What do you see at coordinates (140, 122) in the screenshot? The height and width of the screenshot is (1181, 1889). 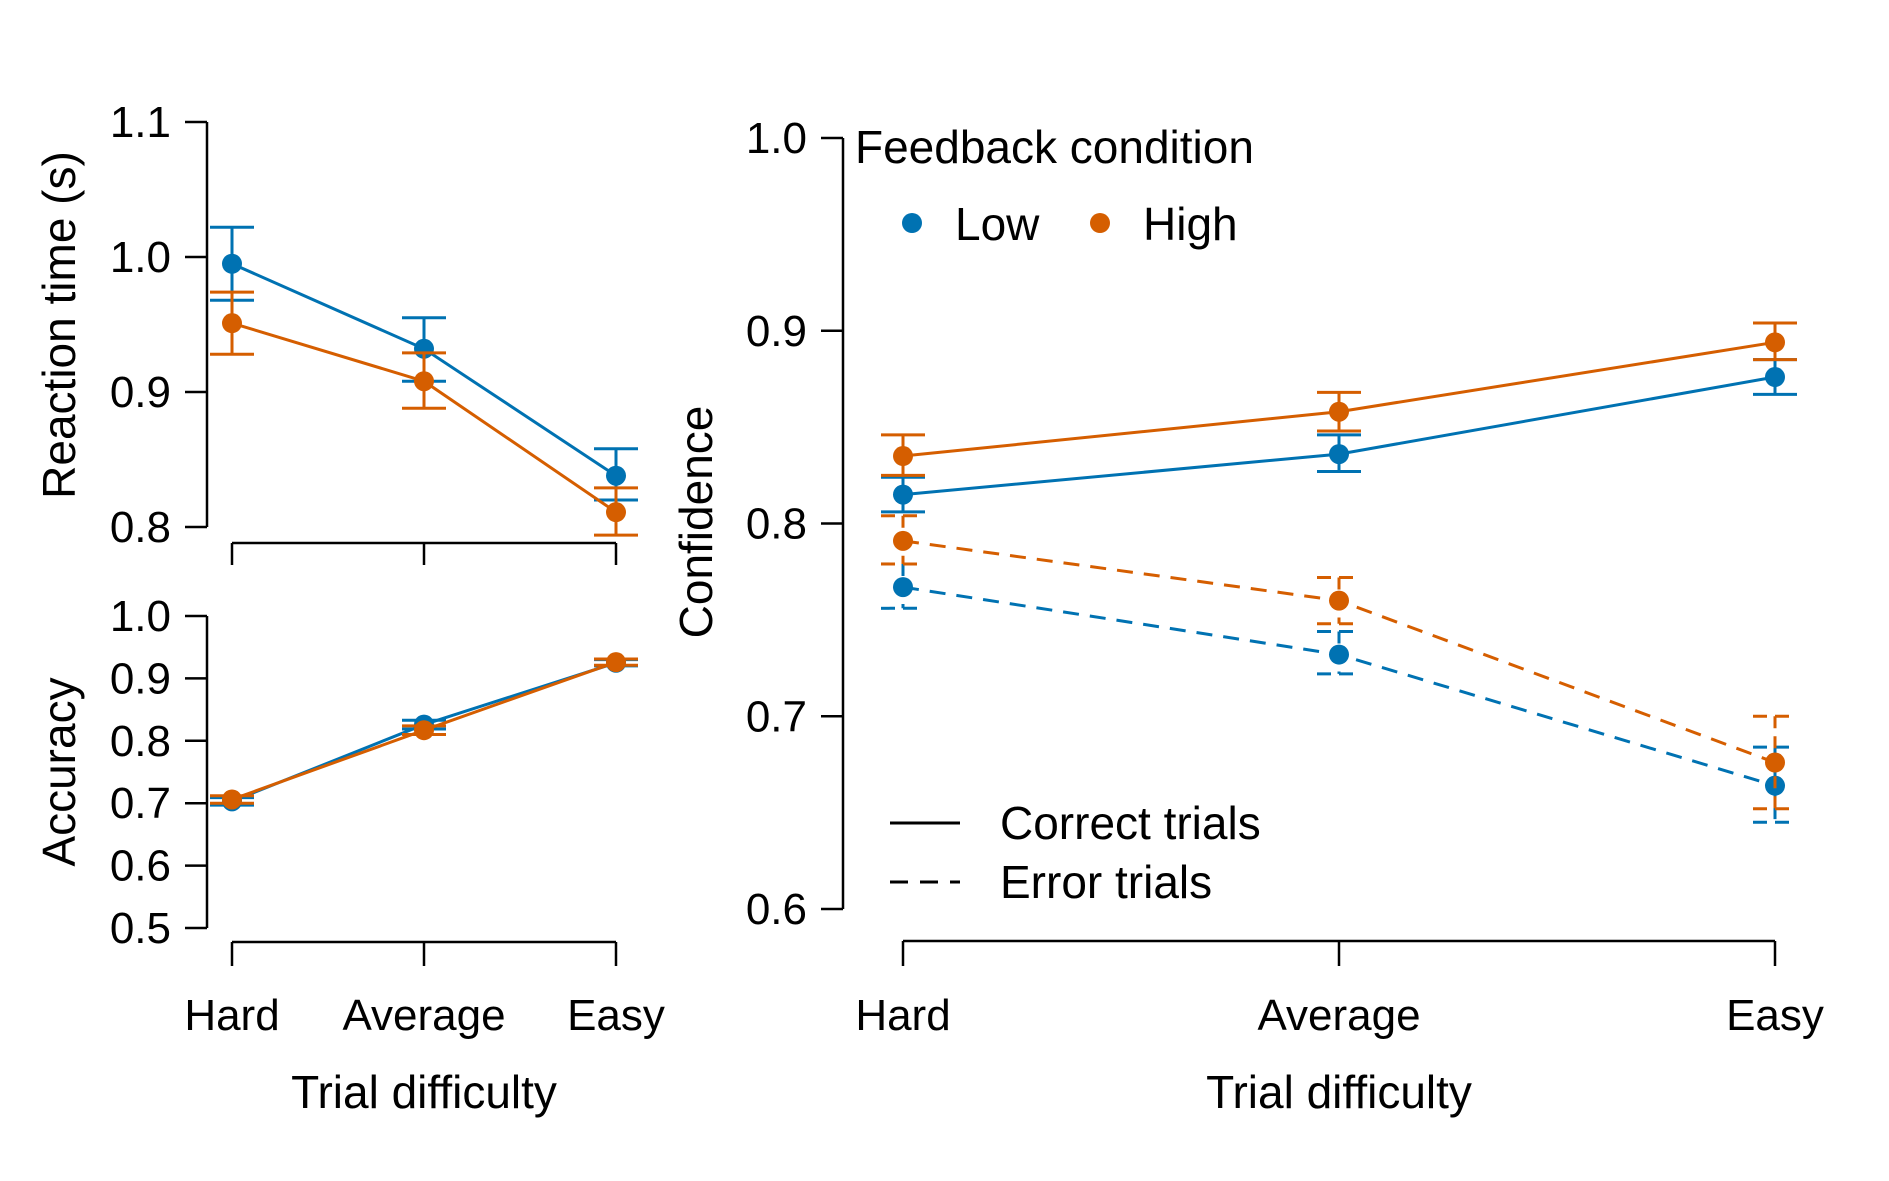 I see `y-tick-label: 1.1` at bounding box center [140, 122].